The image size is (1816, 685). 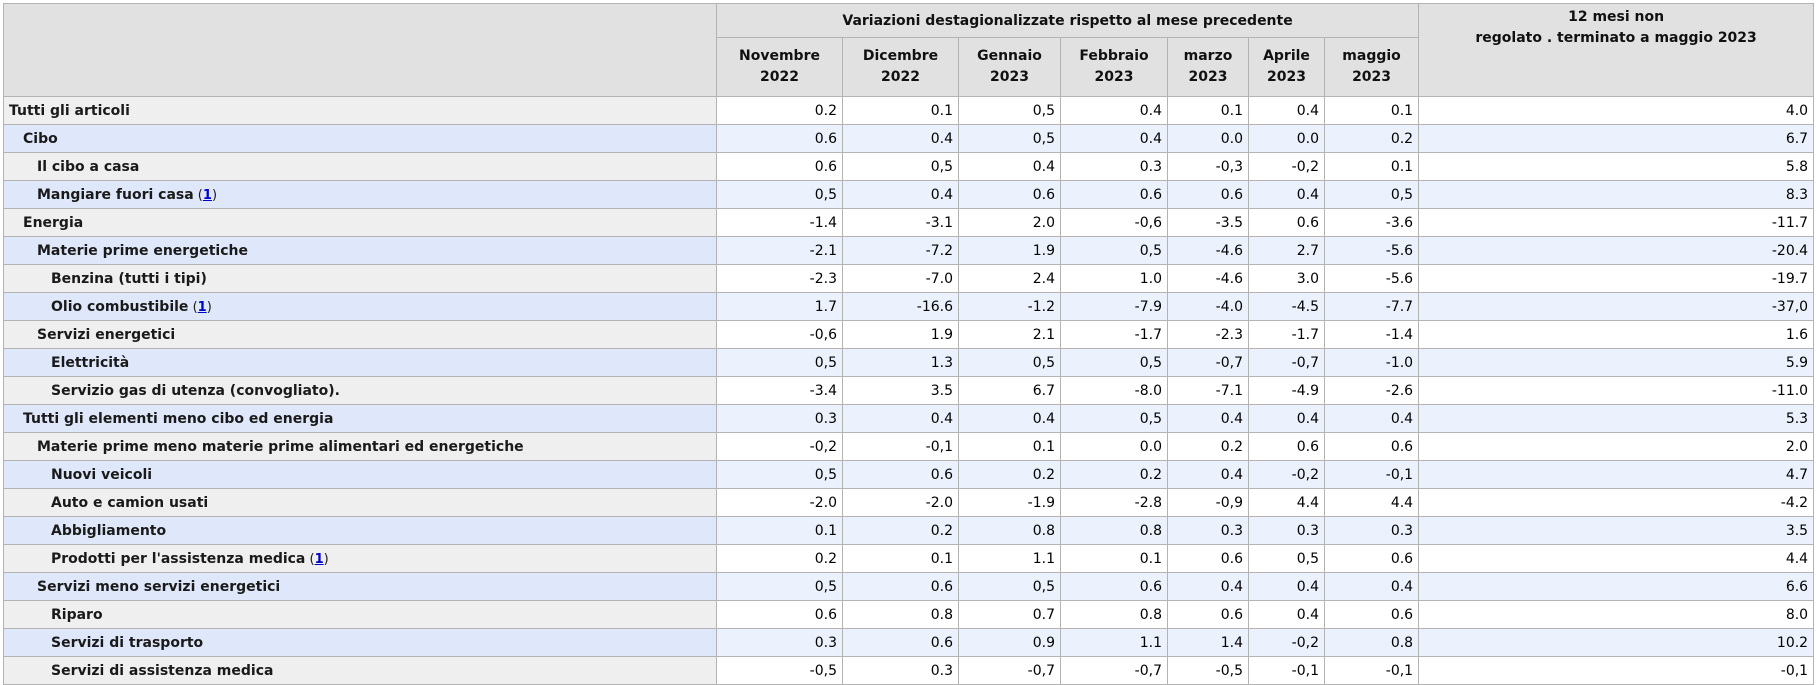 What do you see at coordinates (120, 306) in the screenshot?
I see `row-label: Olio combustibile` at bounding box center [120, 306].